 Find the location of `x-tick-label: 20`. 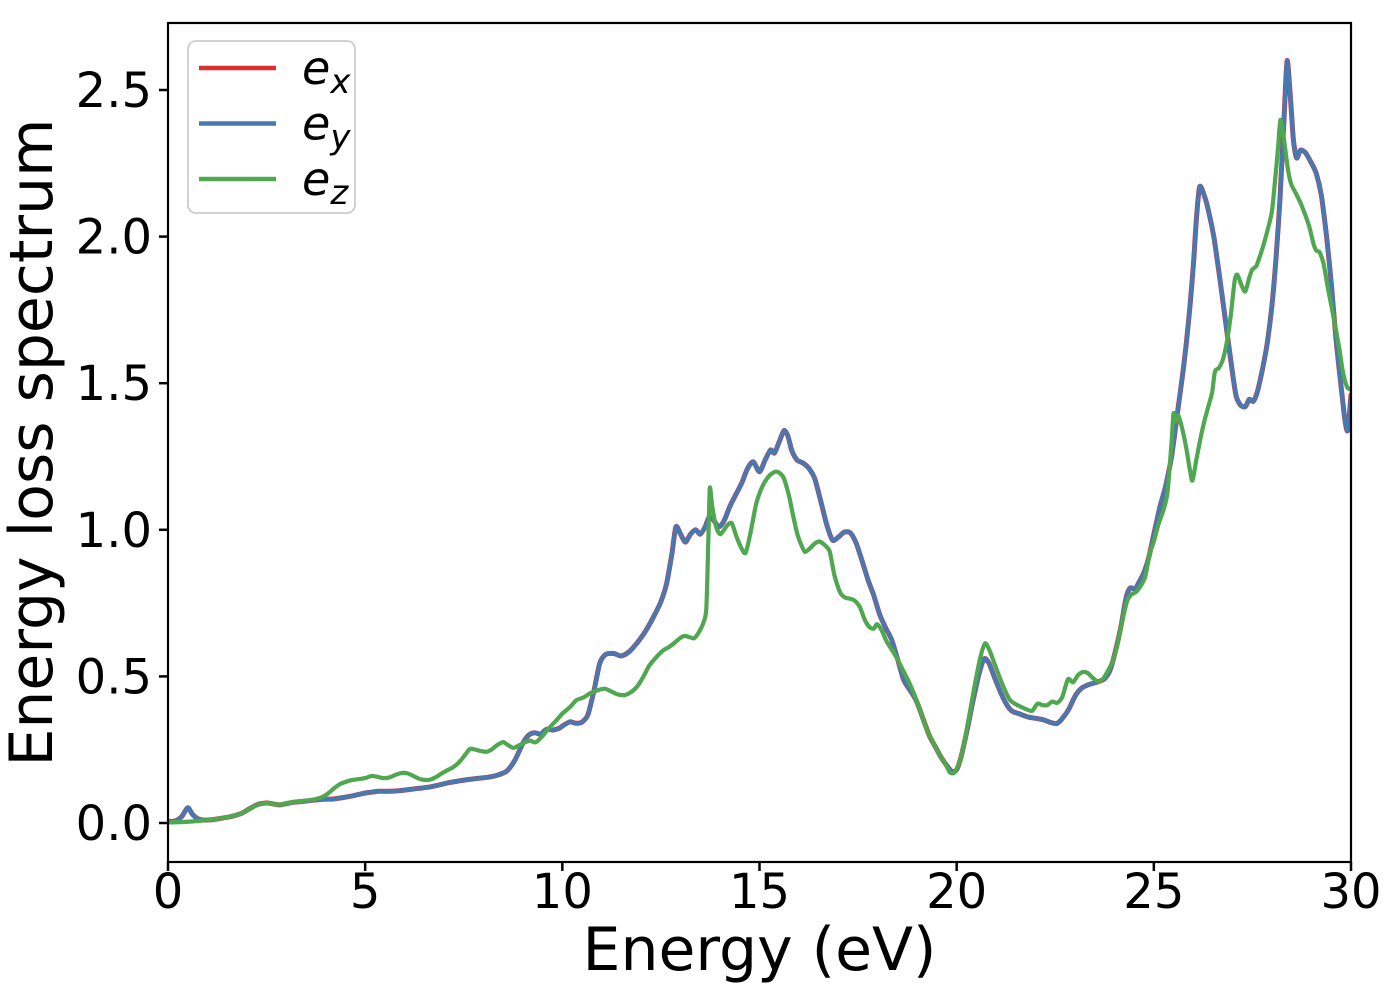

x-tick-label: 20 is located at coordinates (956, 892).